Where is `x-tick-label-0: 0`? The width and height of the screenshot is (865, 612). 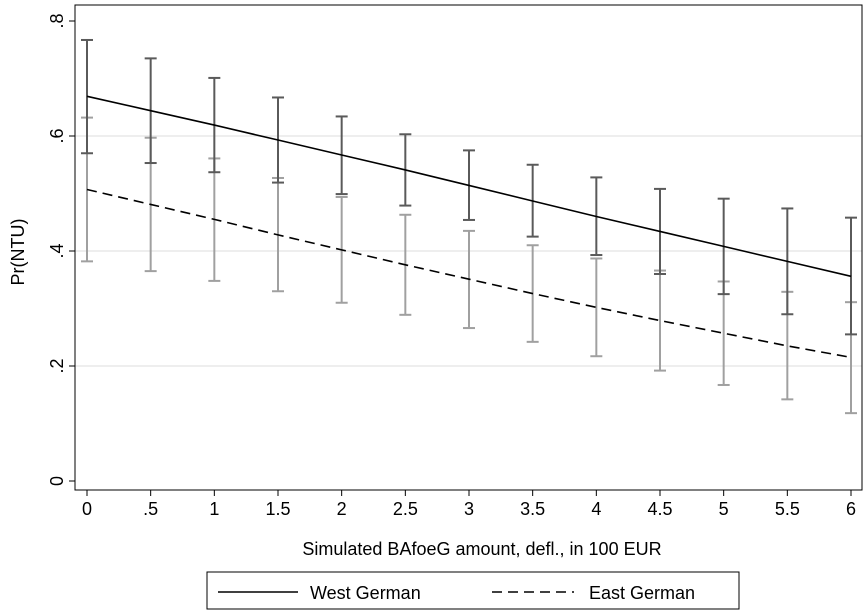
x-tick-label-0: 0 is located at coordinates (87, 509).